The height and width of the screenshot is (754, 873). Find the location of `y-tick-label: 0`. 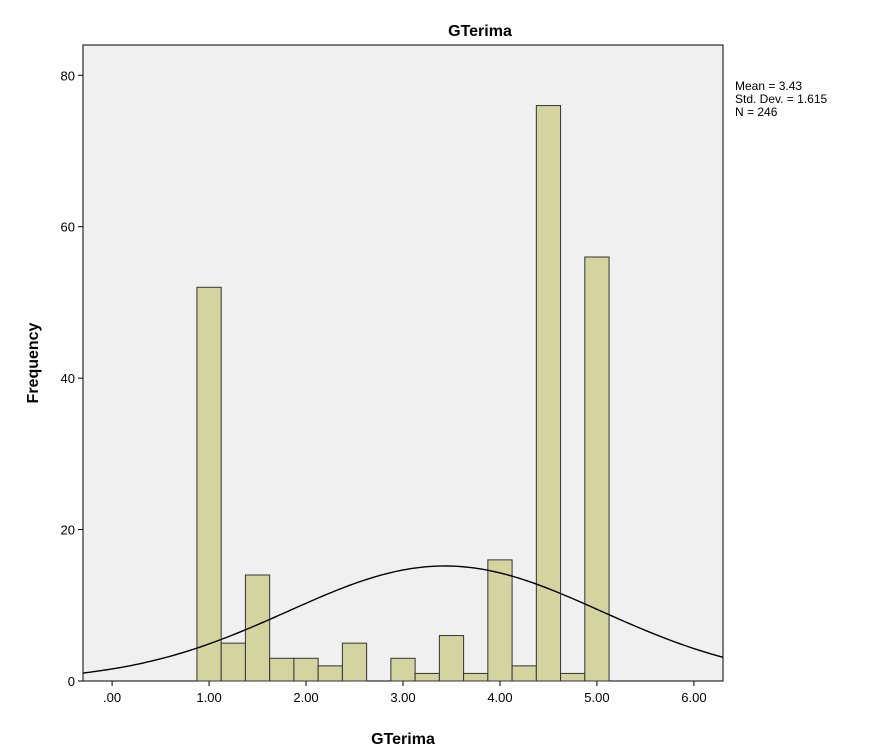

y-tick-label: 0 is located at coordinates (71, 681).